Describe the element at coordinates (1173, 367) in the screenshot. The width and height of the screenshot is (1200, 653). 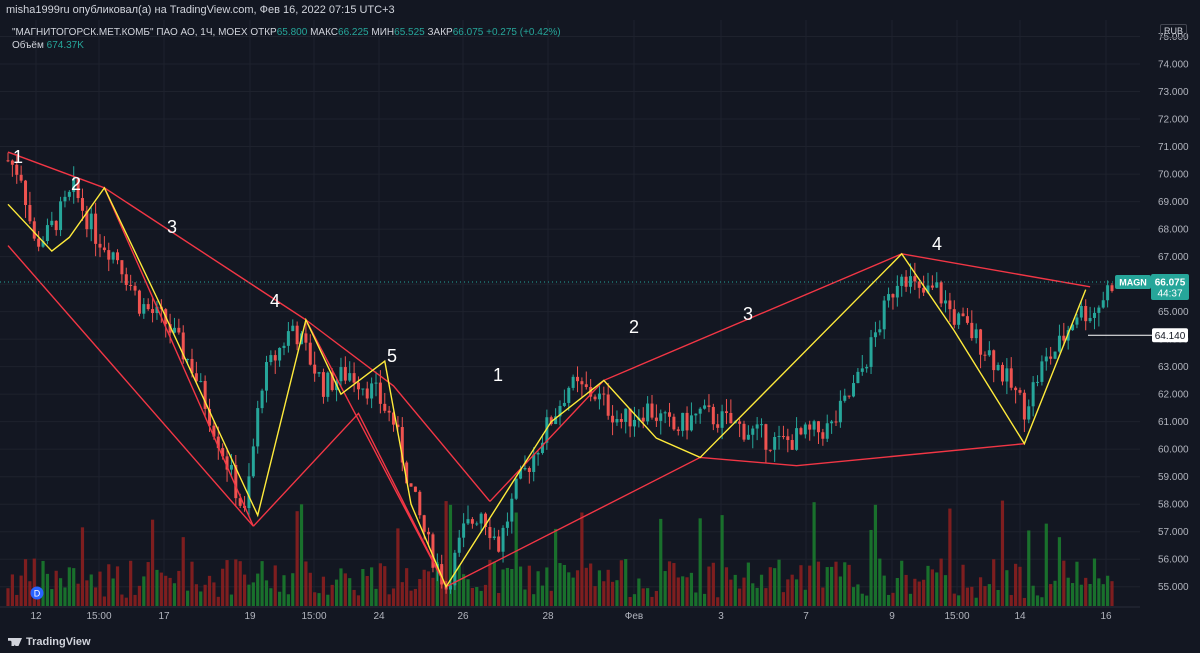
I see `price-tick-label: 63.000` at that location.